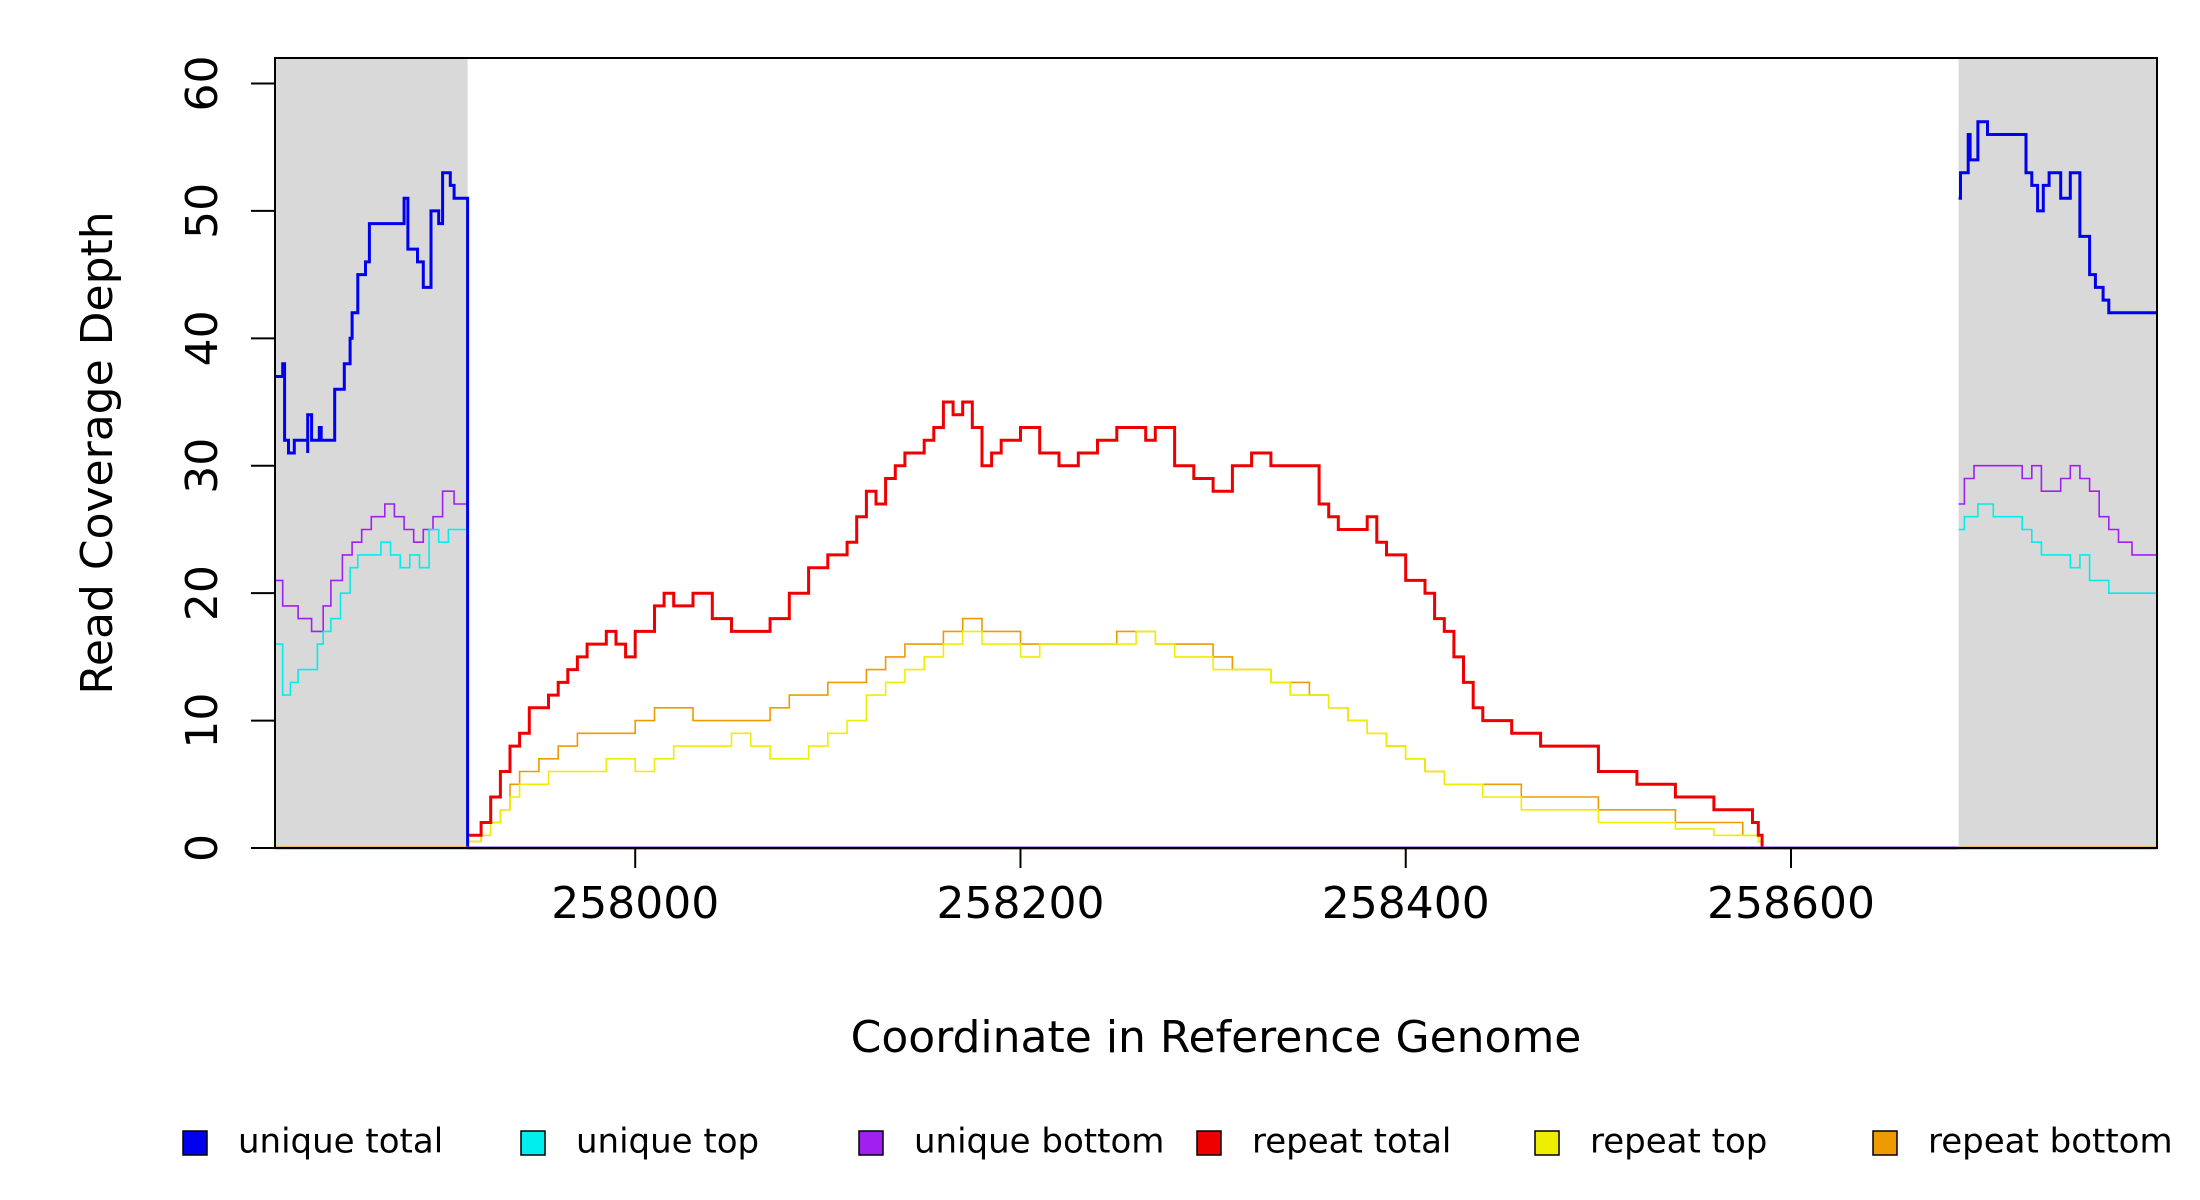  Describe the element at coordinates (202, 848) in the screenshot. I see `y-tick-label: 0` at that location.